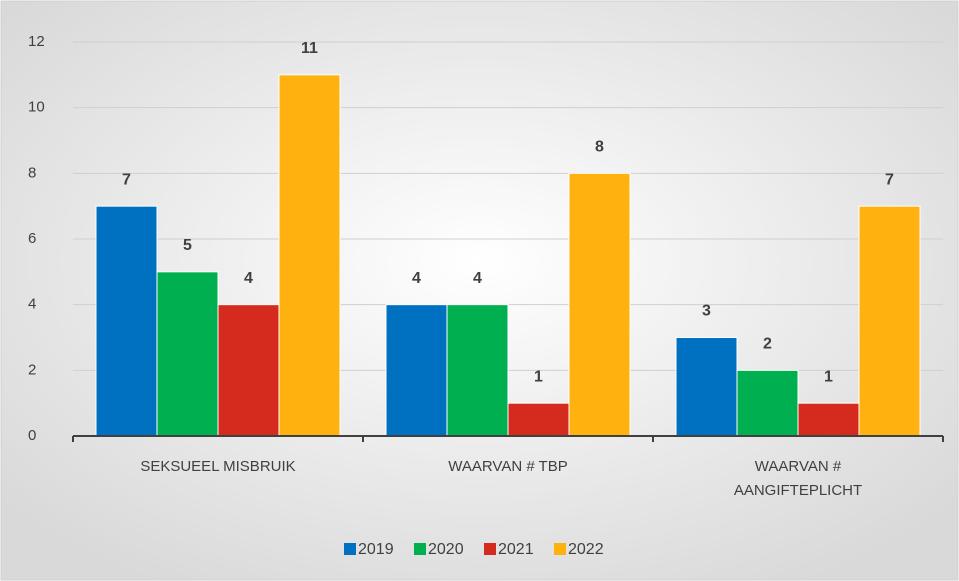 This screenshot has height=581, width=959. Describe the element at coordinates (32, 172) in the screenshot. I see `y-tick-label: 8` at that location.